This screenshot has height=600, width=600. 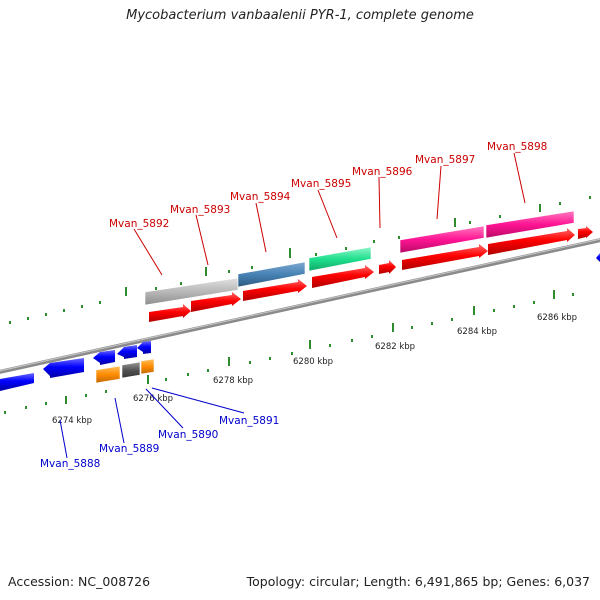 I want to click on gene-label: Mvan_5893, so click(x=200, y=210).